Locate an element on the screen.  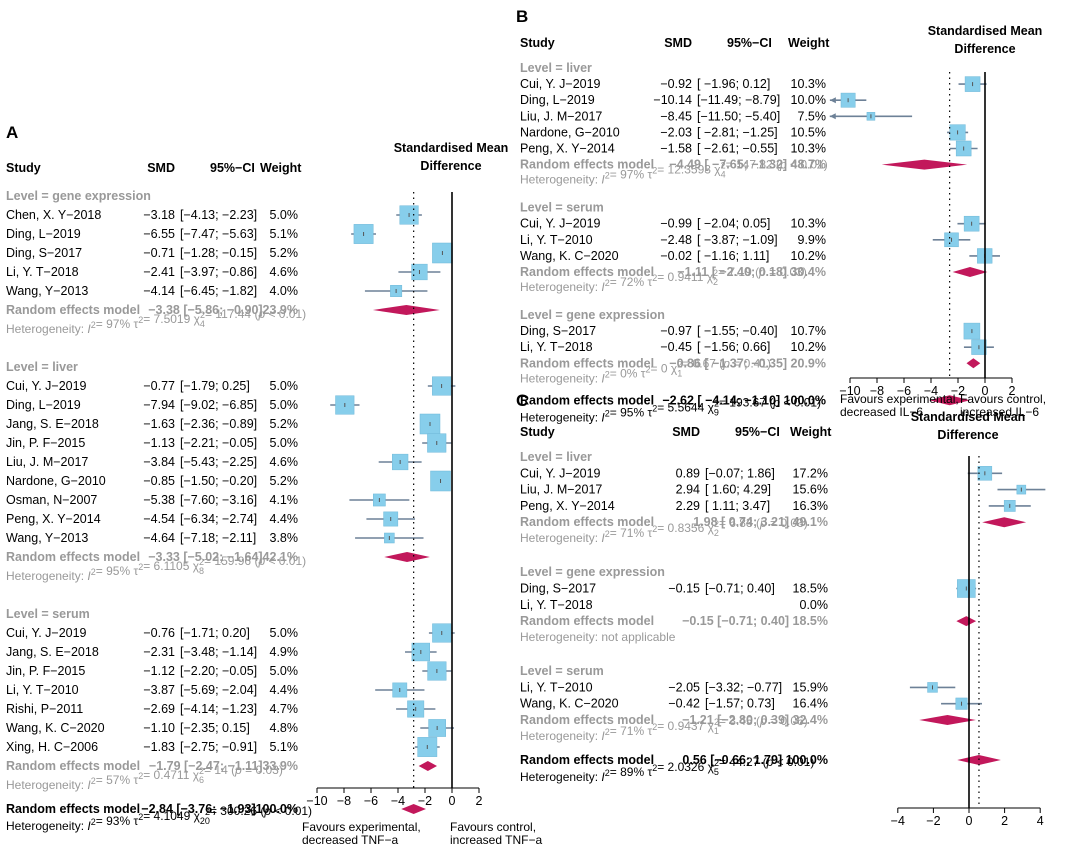
weight-value: 0.0% is located at coordinates (814, 605).